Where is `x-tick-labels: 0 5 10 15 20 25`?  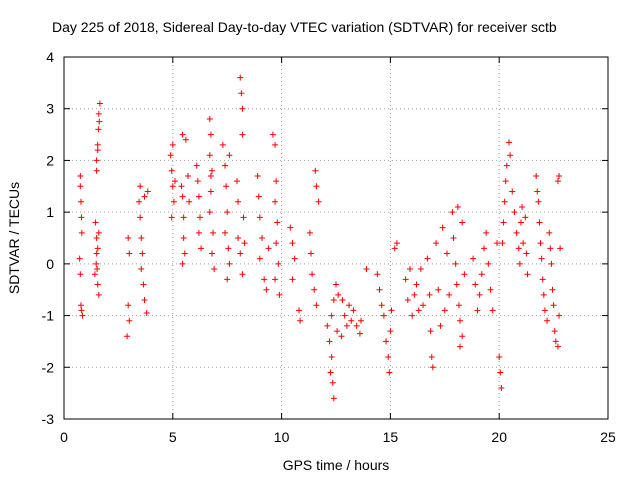 x-tick-labels: 0 5 10 15 20 25 is located at coordinates (338, 437).